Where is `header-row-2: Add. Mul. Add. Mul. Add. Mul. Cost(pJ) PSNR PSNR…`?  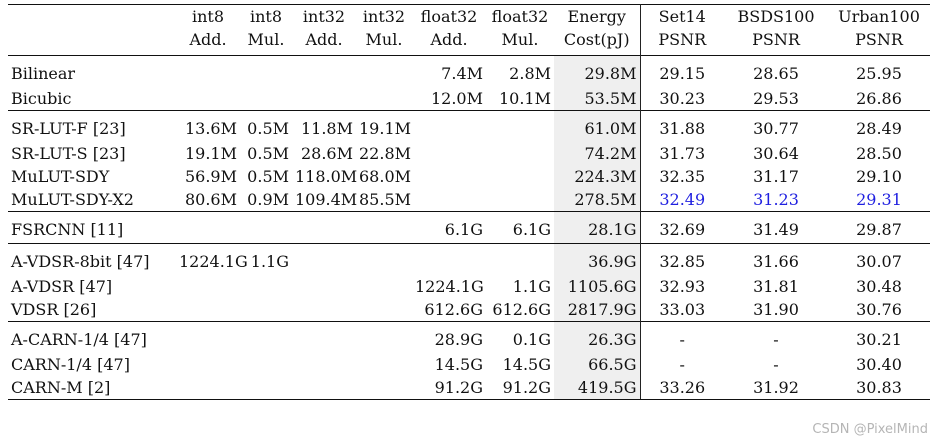
header-row-2: Add. Mul. Add. Mul. Add. Mul. Cost(pJ) PSNR PSNR… is located at coordinates (469, 42).